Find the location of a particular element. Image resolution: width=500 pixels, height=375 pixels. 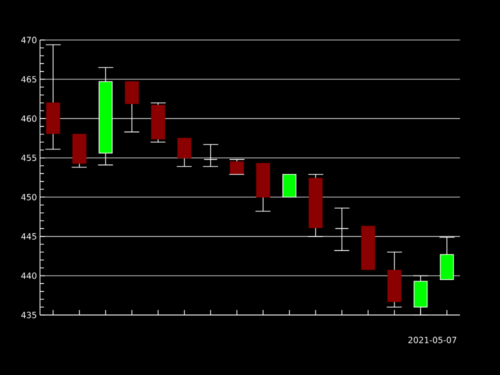

y-tick-label: 445 is located at coordinates (28, 236).